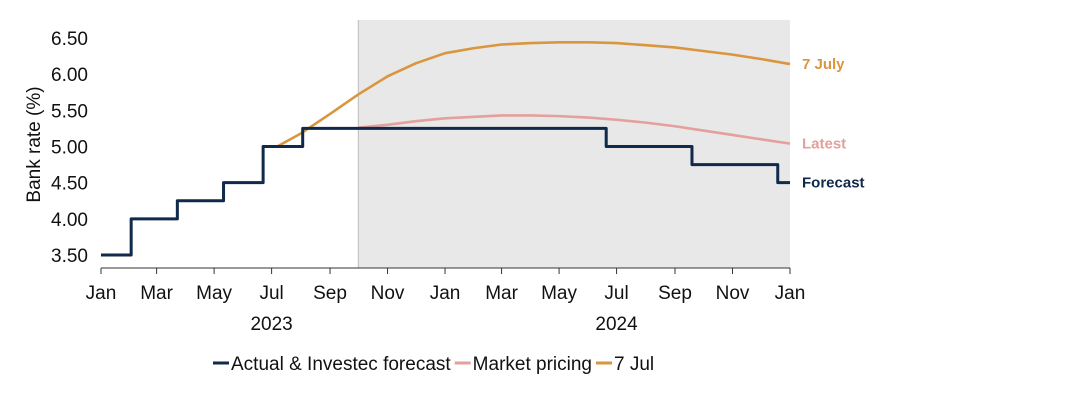 The width and height of the screenshot is (1088, 400). Describe the element at coordinates (823, 64) in the screenshot. I see `end-label-7-jul: 7 July` at that location.